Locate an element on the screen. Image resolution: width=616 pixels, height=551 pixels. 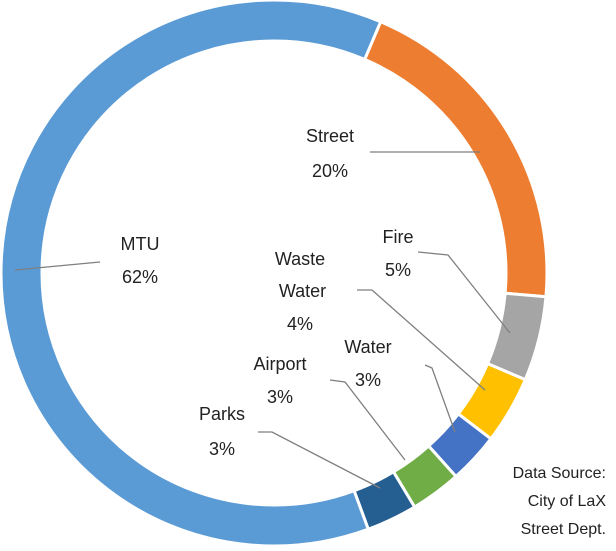
category-label: Parks is located at coordinates (222, 414).